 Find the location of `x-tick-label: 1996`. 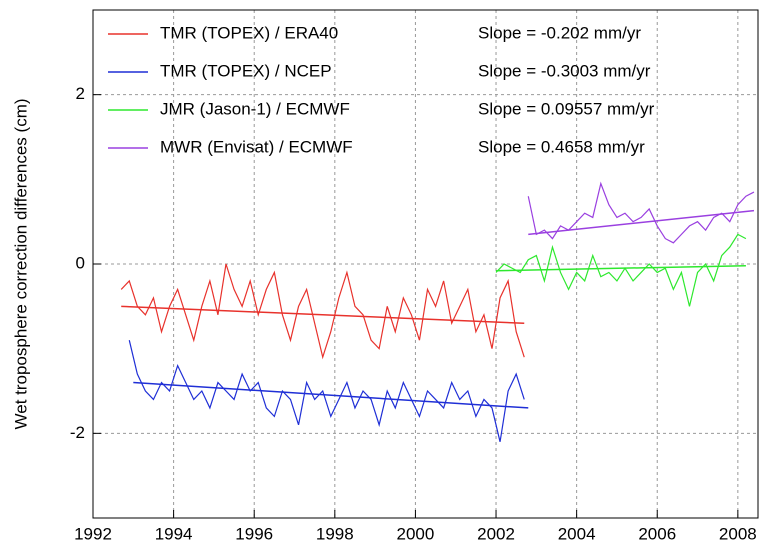

x-tick-label: 1996 is located at coordinates (254, 533).